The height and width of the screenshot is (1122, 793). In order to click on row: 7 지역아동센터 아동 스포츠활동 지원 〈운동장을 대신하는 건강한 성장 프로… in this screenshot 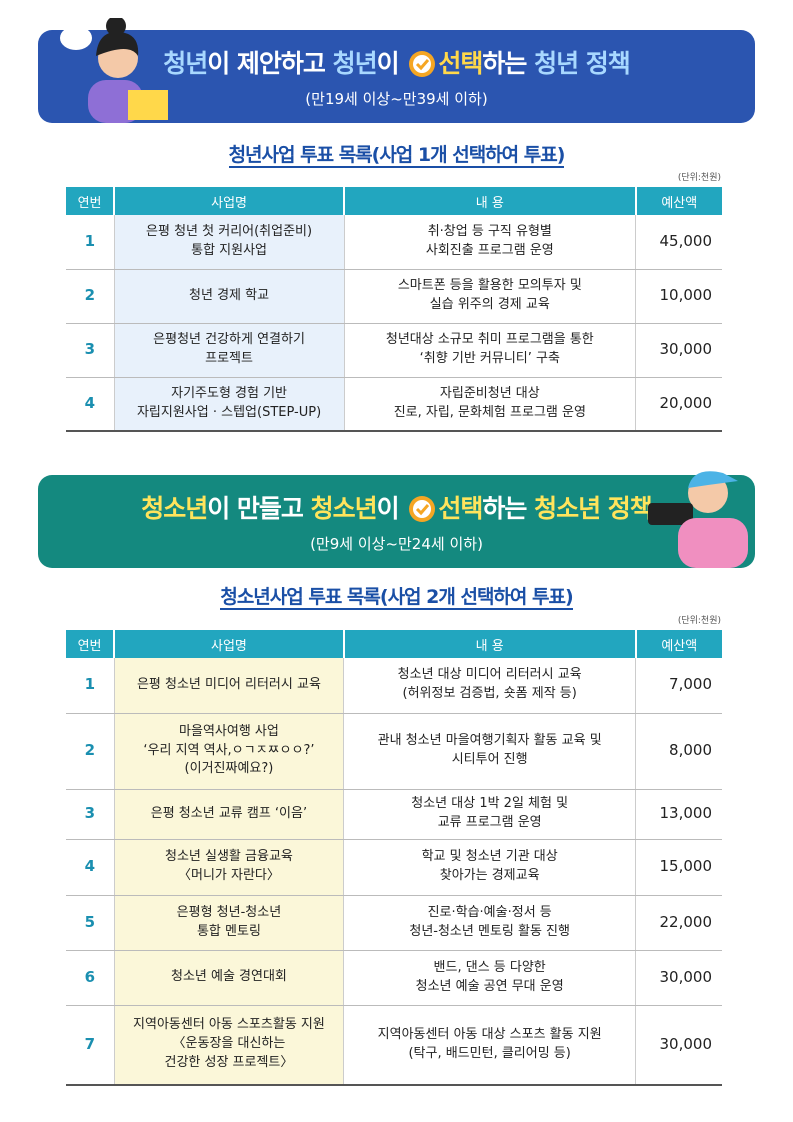, I will do `click(394, 1045)`.